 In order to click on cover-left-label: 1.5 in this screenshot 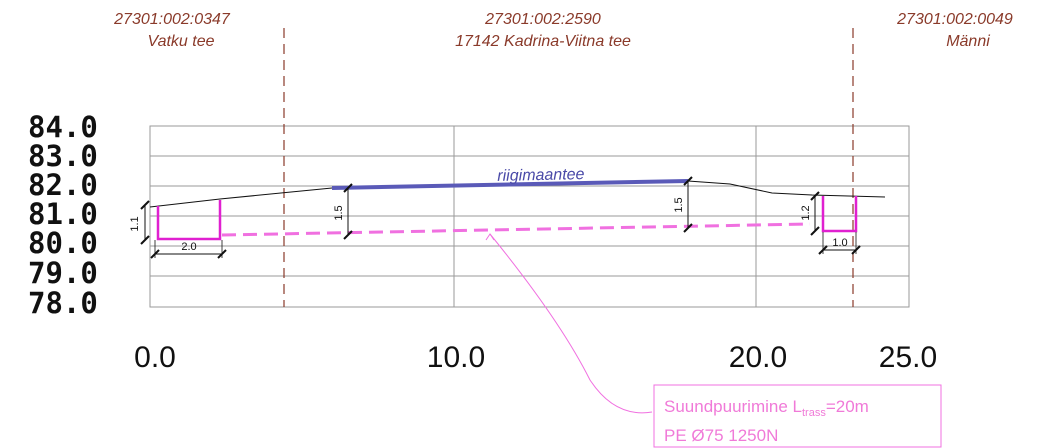, I will do `click(339, 212)`.